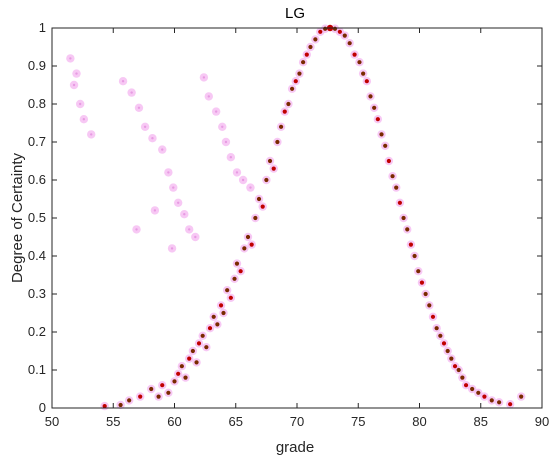  Describe the element at coordinates (481, 421) in the screenshot. I see `x-tick-label: 85` at that location.